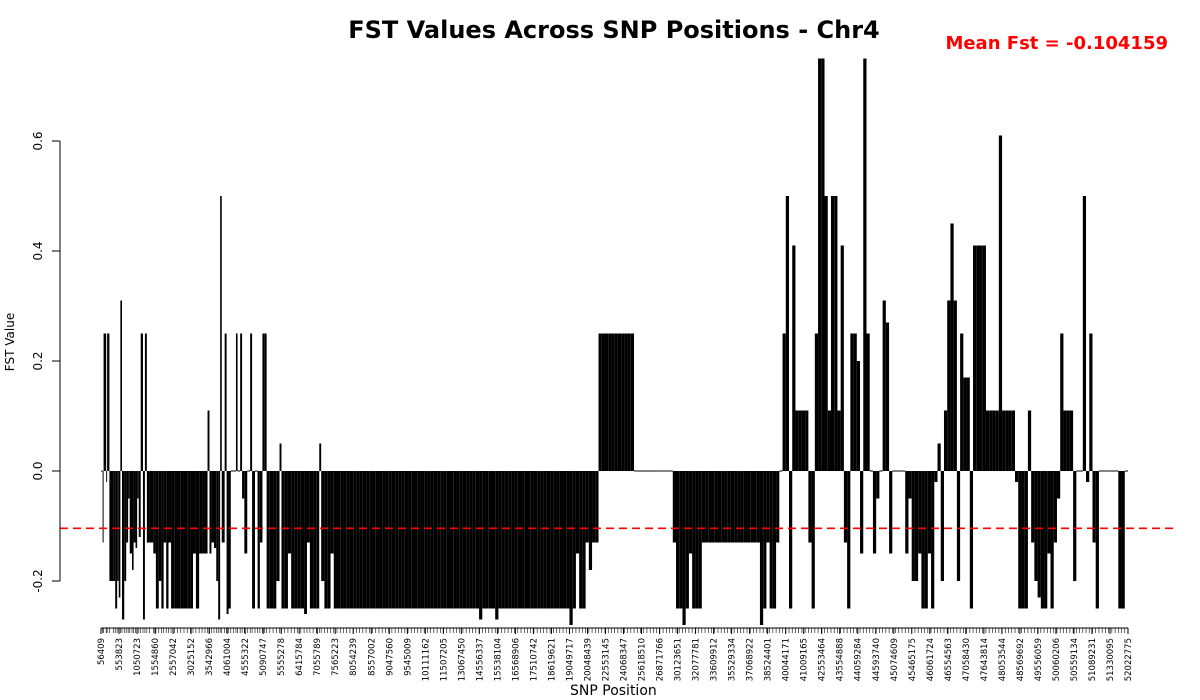  What do you see at coordinates (823, 659) in the screenshot?
I see `x-tick-label: 42553464` at bounding box center [823, 659].